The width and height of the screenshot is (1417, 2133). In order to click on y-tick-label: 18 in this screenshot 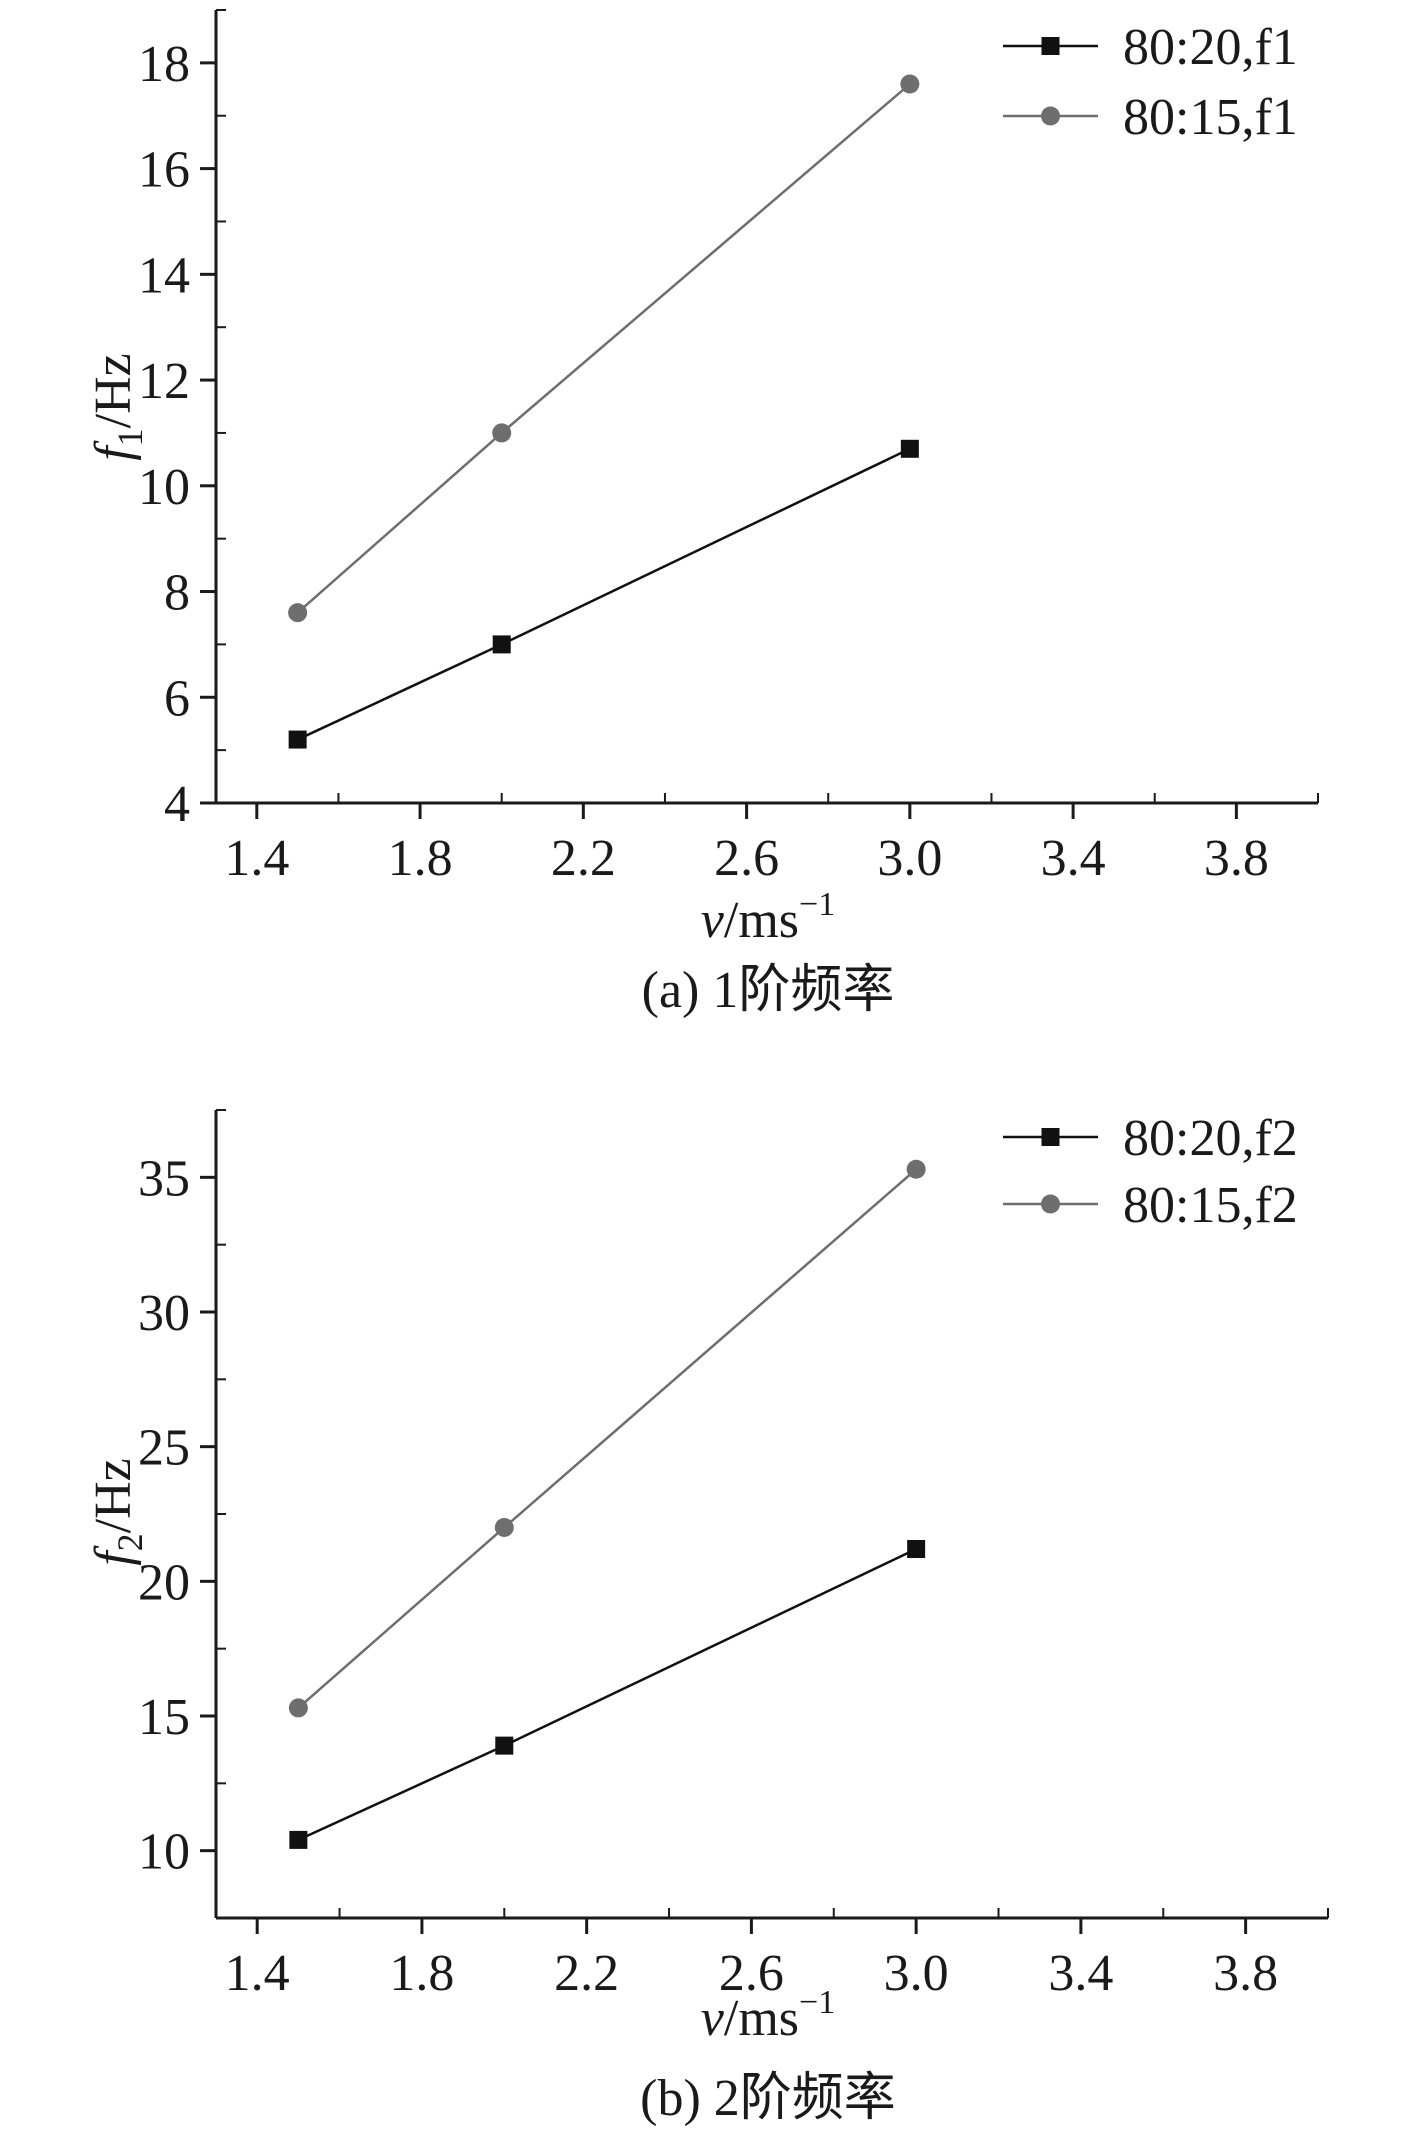, I will do `click(164, 64)`.